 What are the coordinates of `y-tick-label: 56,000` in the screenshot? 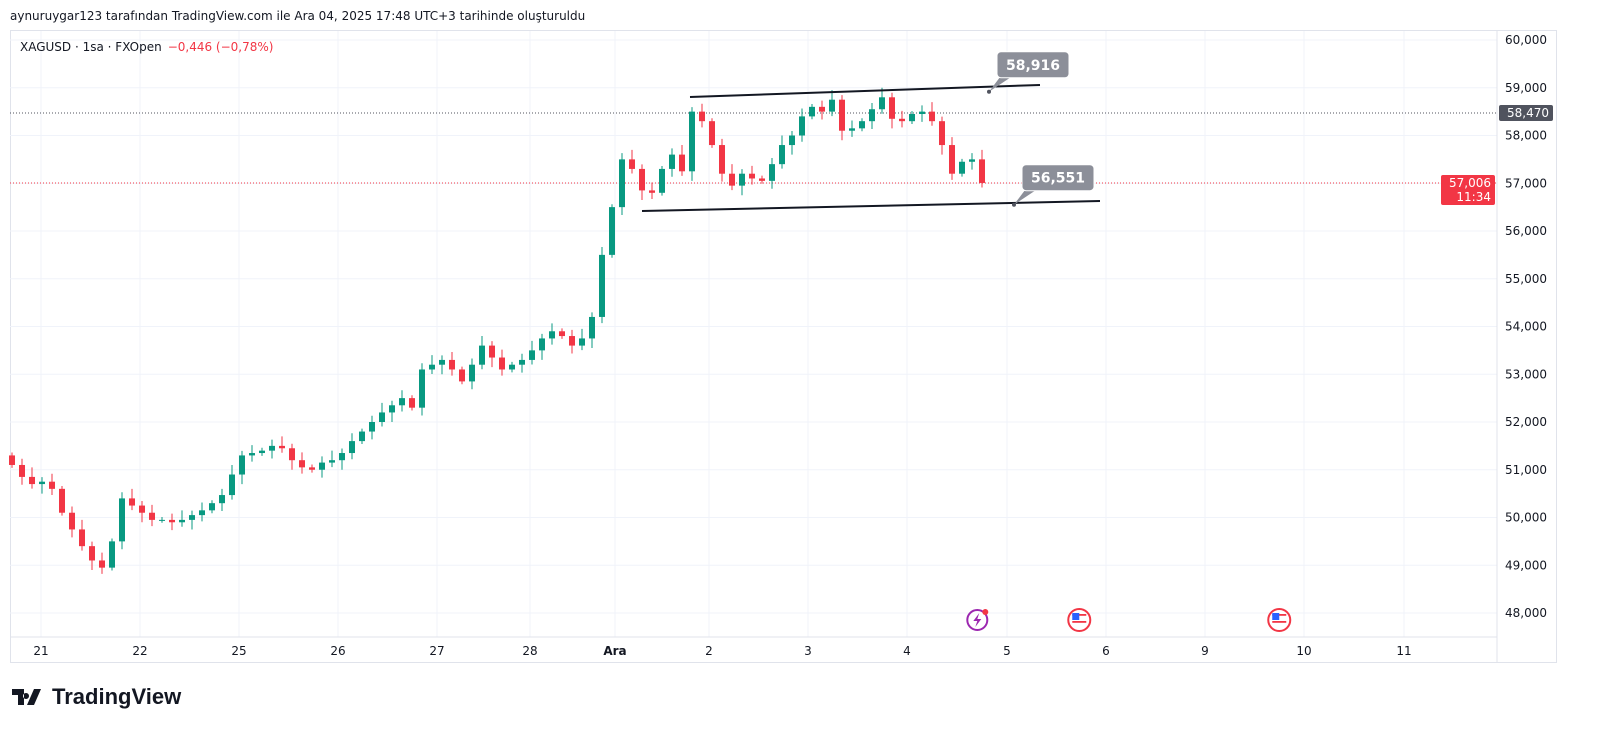 It's located at (1526, 231).